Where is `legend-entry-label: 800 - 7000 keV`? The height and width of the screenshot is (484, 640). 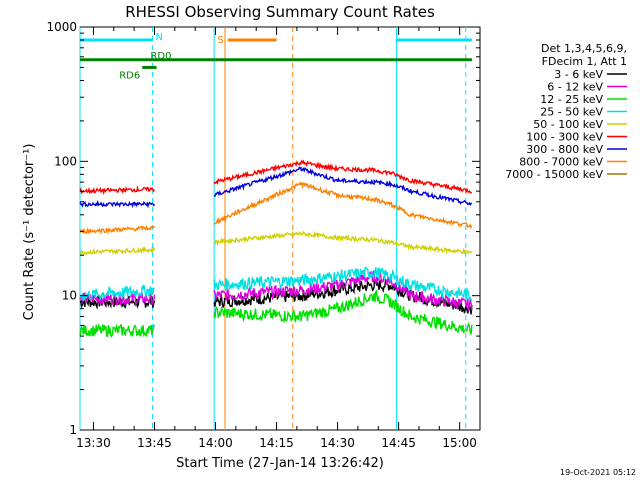 legend-entry-label: 800 - 7000 keV is located at coordinates (561, 162).